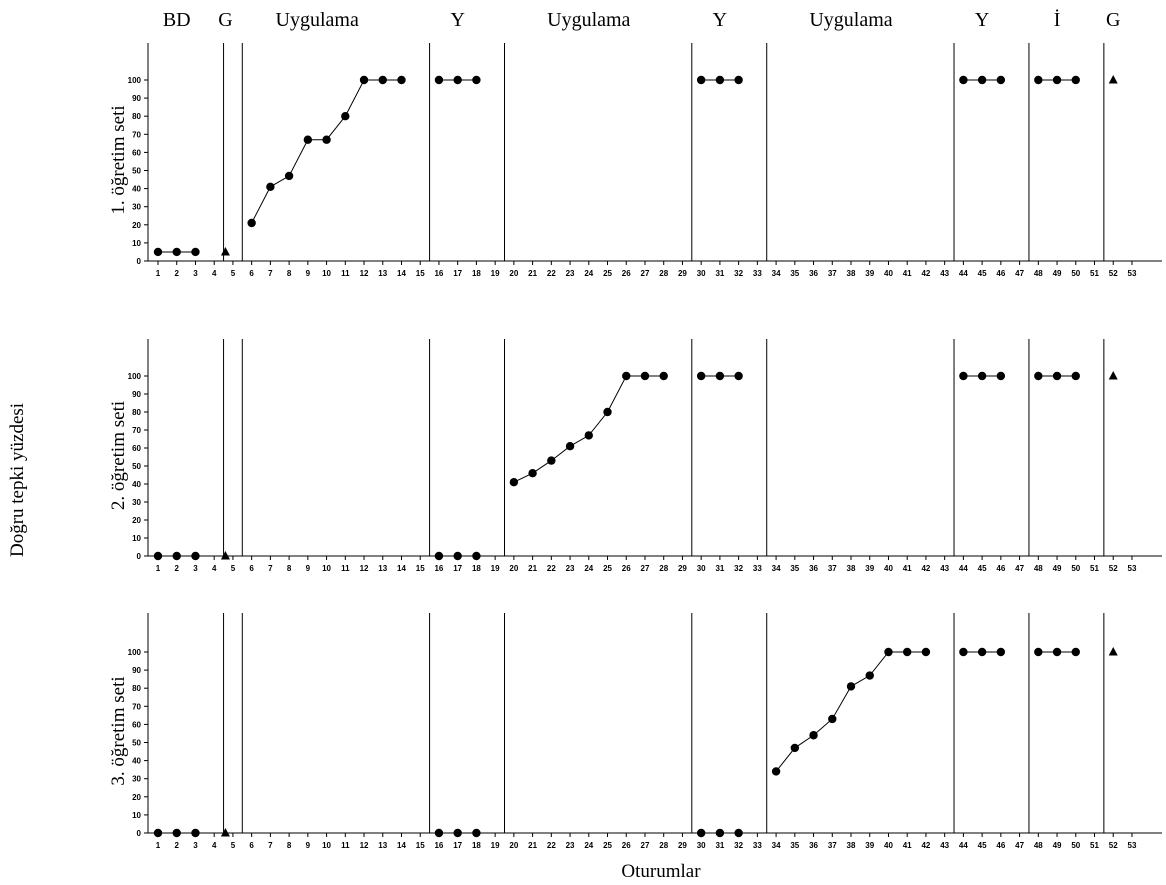  Describe the element at coordinates (457, 568) in the screenshot. I see `x-tick-label: 17` at that location.